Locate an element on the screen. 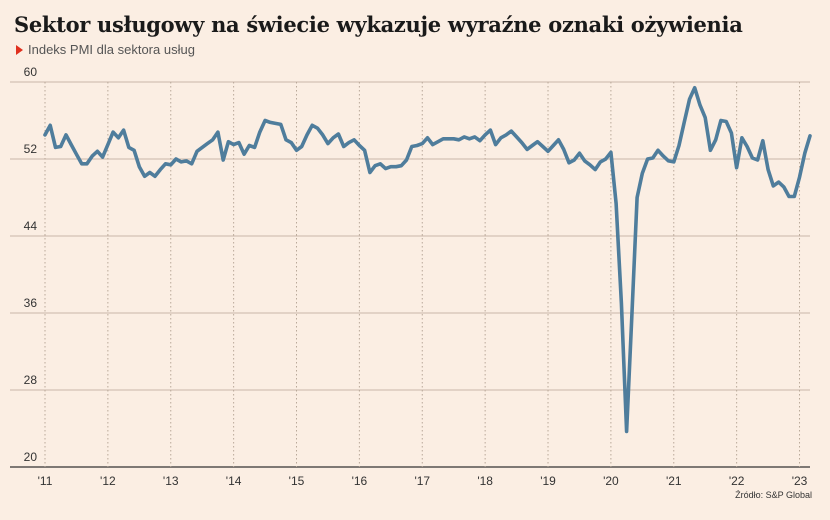 This screenshot has width=830, height=520. x-tick-label: '15 is located at coordinates (297, 481).